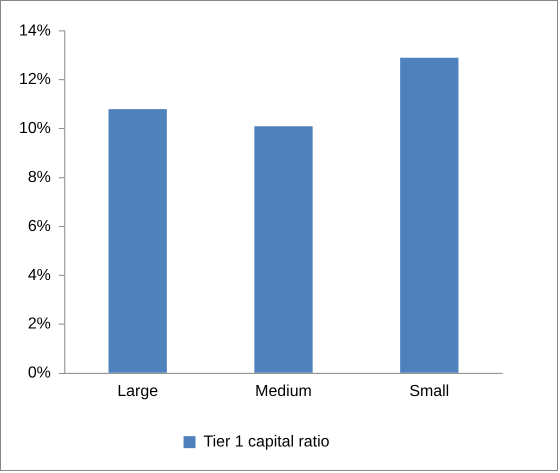  I want to click on x-tick-label: Small, so click(429, 391).